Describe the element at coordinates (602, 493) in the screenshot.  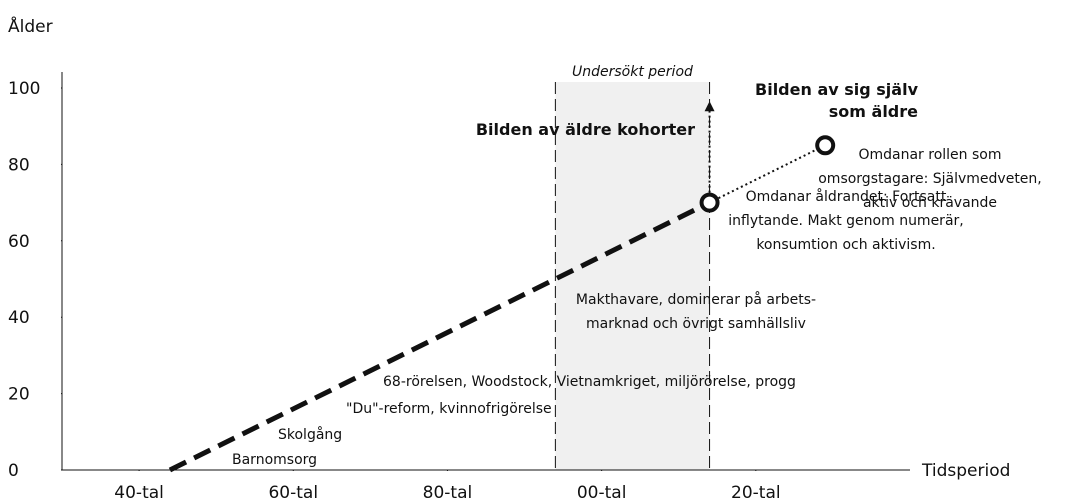
I see `x-tick-label: 00-tal` at that location.